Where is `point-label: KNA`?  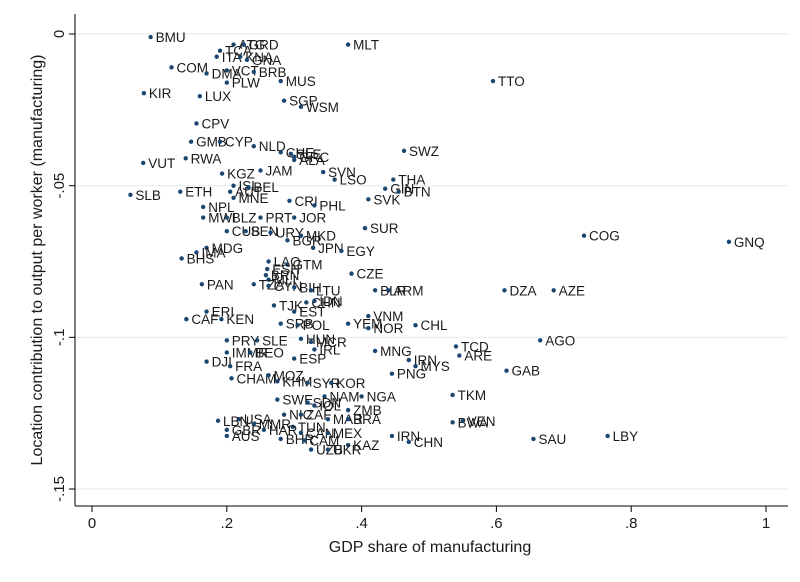 point-label: KNA is located at coordinates (259, 57).